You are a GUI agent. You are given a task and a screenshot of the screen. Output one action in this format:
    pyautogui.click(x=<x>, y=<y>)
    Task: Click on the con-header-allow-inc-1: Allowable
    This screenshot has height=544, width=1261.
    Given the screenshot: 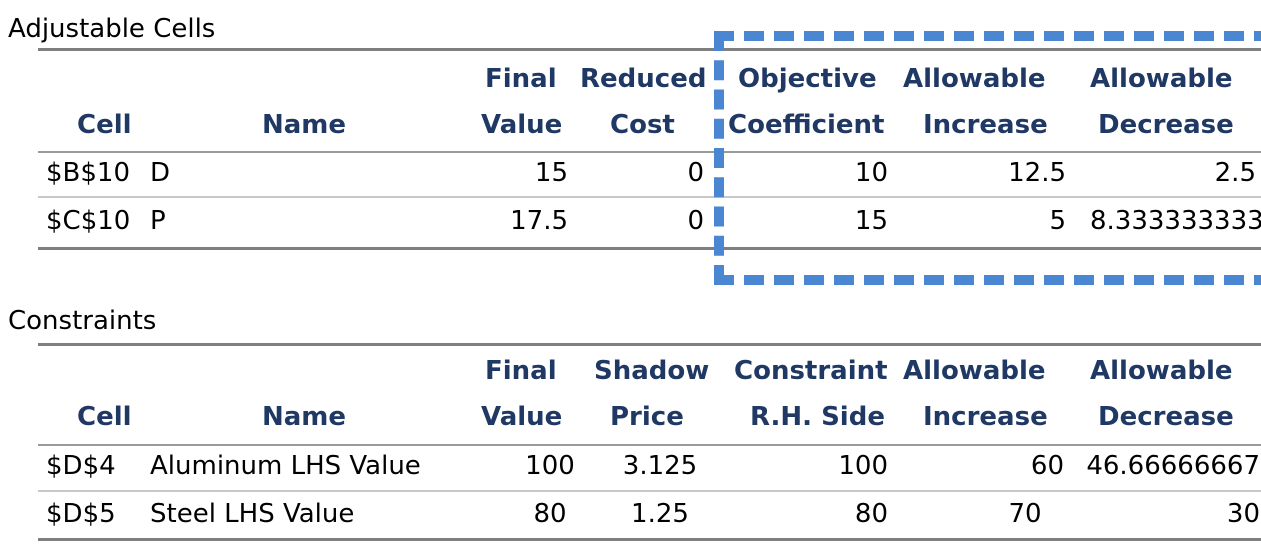 What is the action you would take?
    pyautogui.click(x=974, y=371)
    